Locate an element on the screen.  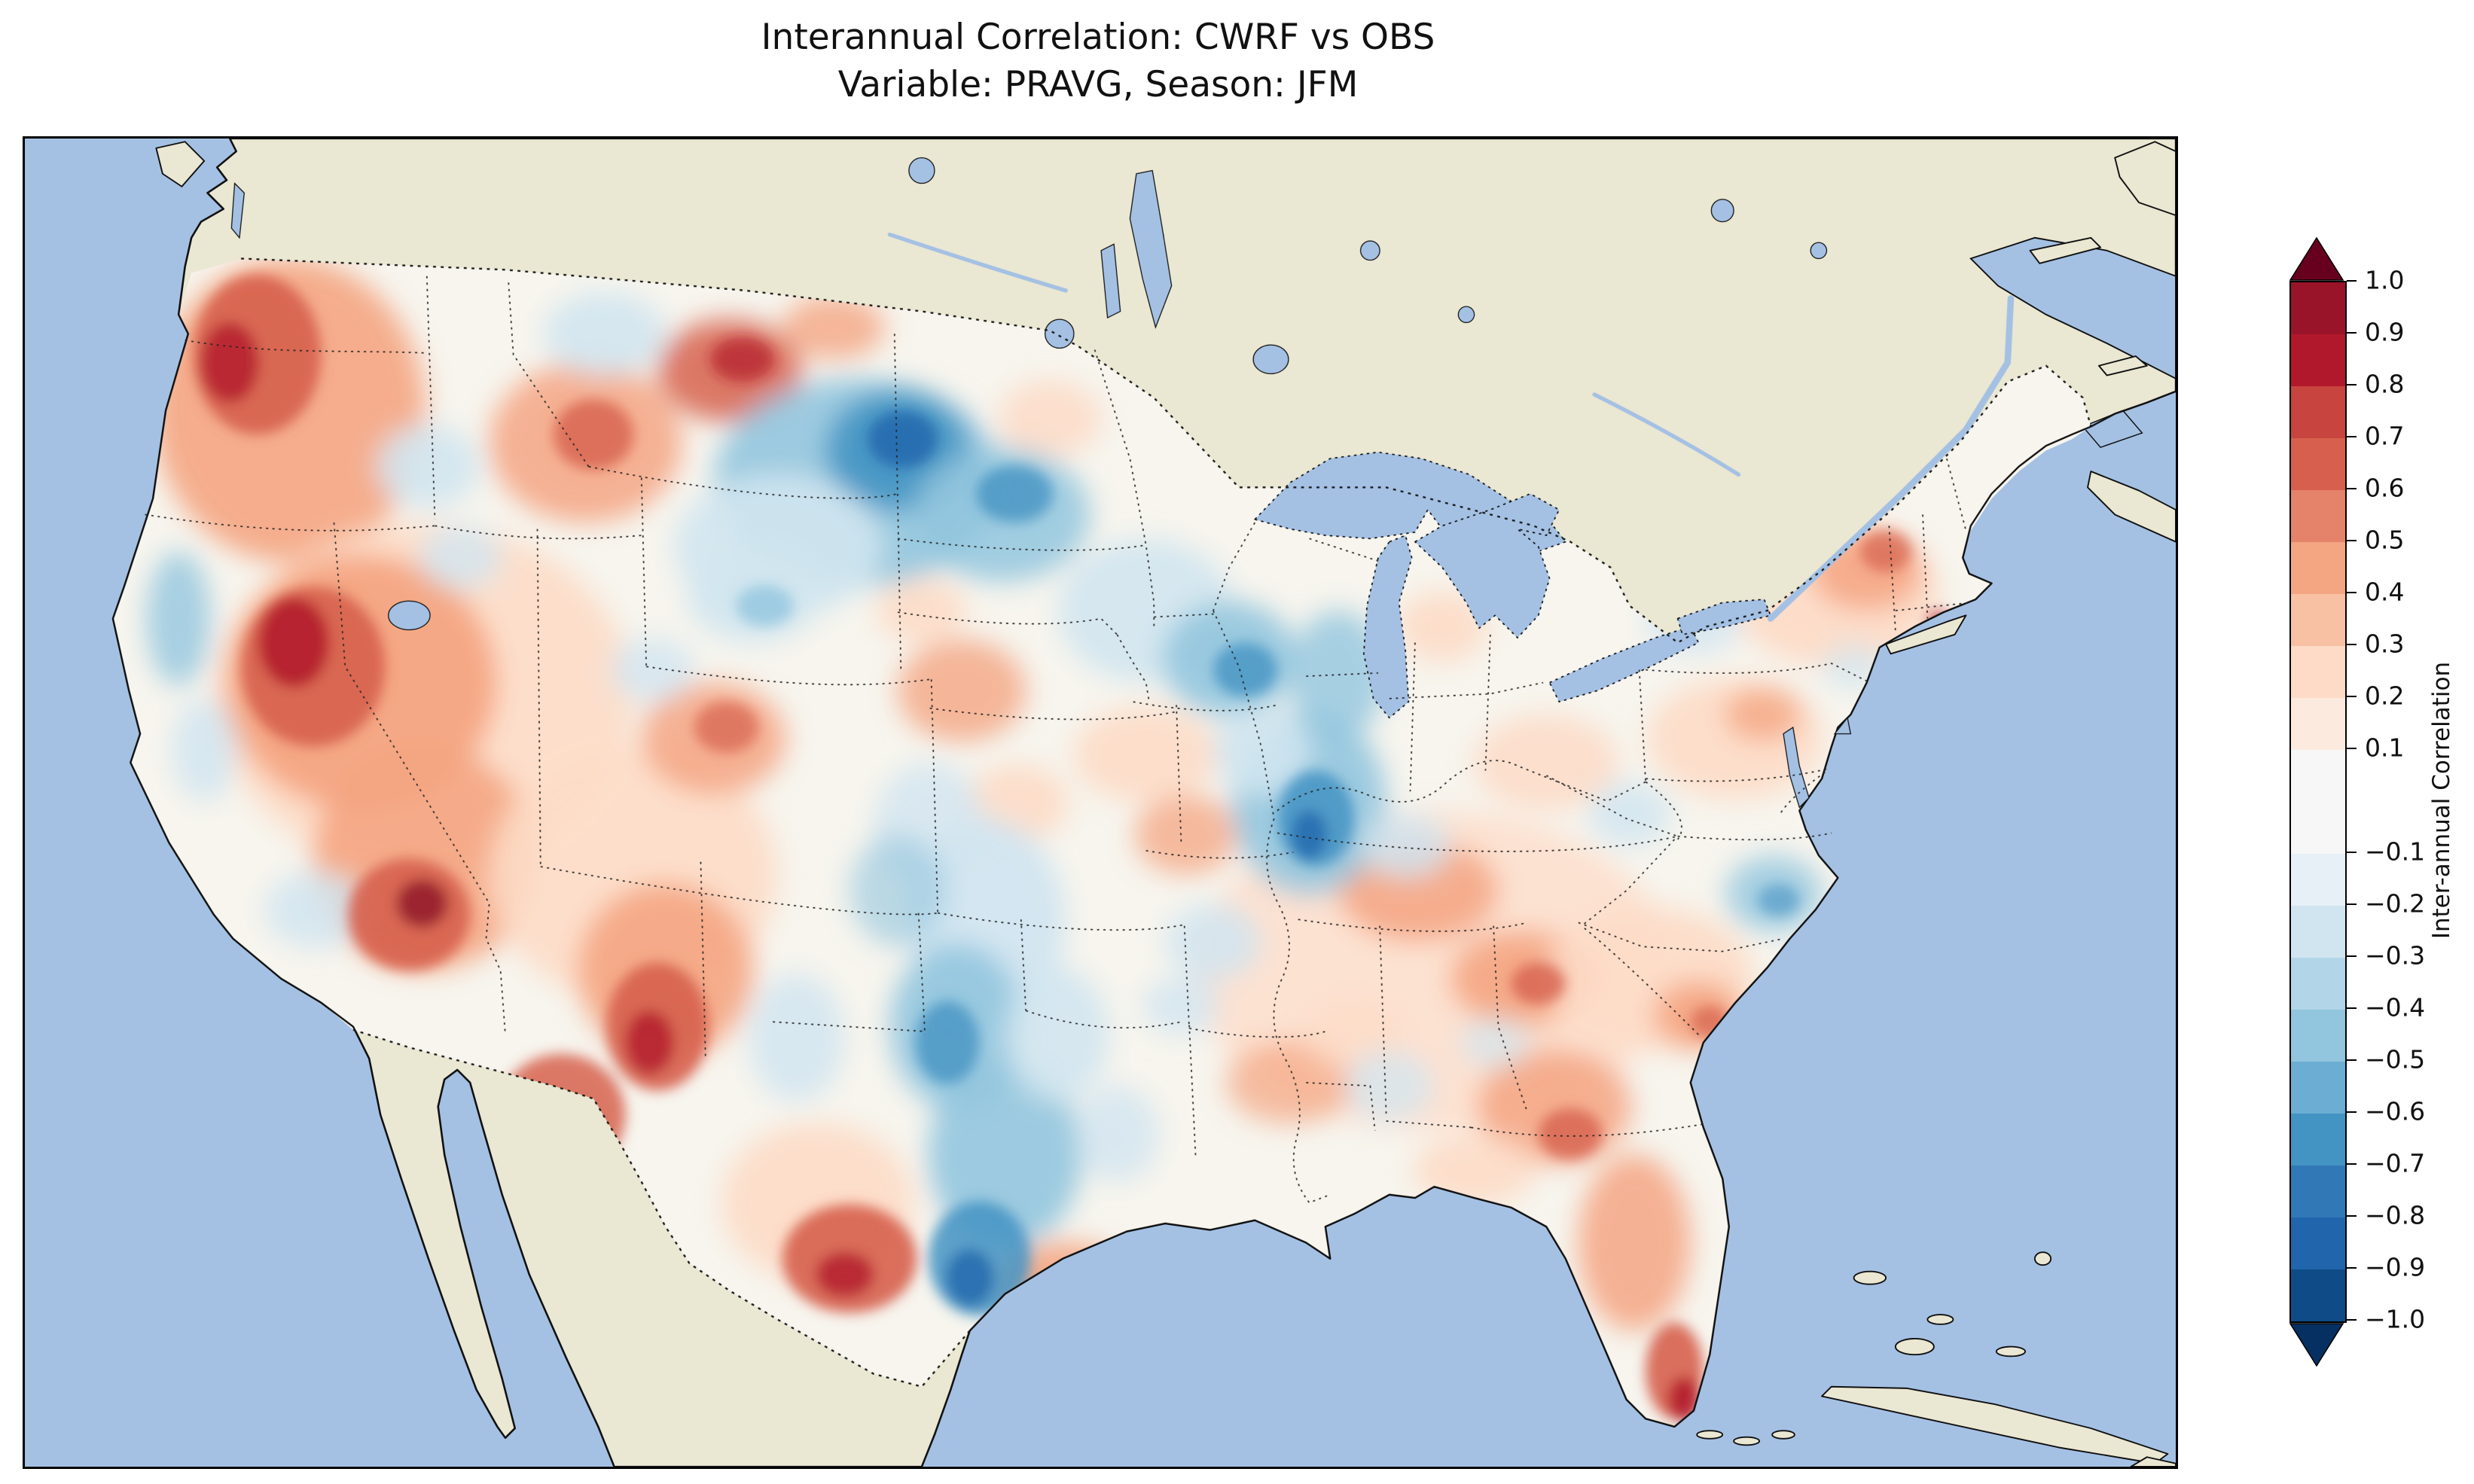
figure-title-line2: Variable: PRAVG, Season: JFM is located at coordinates (1098, 84).